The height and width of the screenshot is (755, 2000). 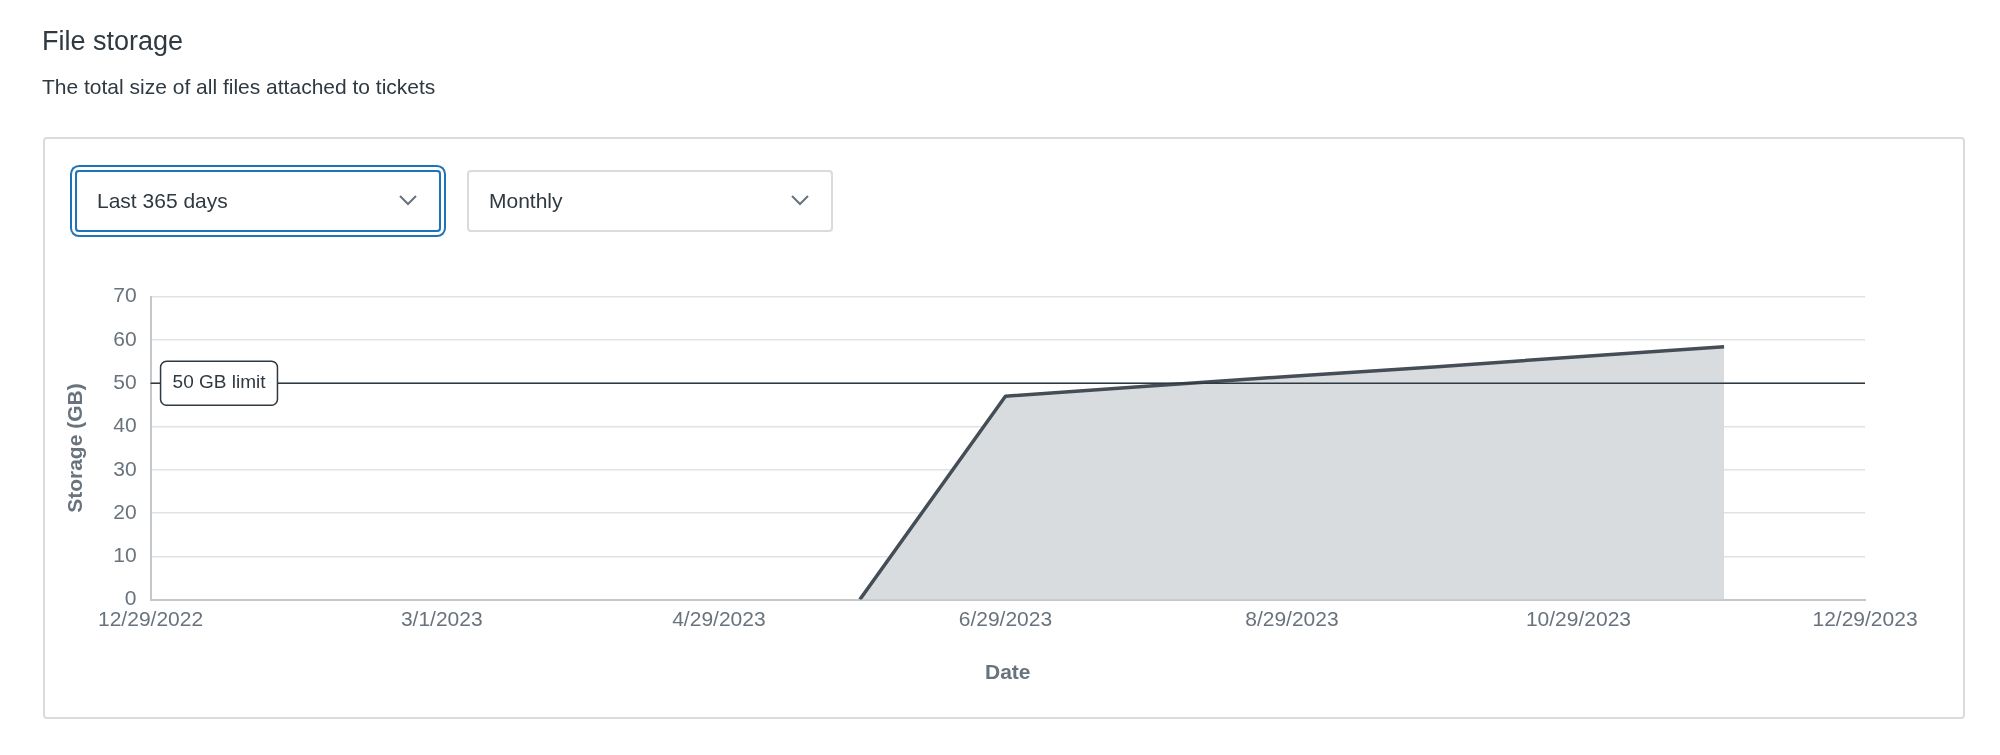 I want to click on x-axis-title: Date, so click(x=1008, y=672).